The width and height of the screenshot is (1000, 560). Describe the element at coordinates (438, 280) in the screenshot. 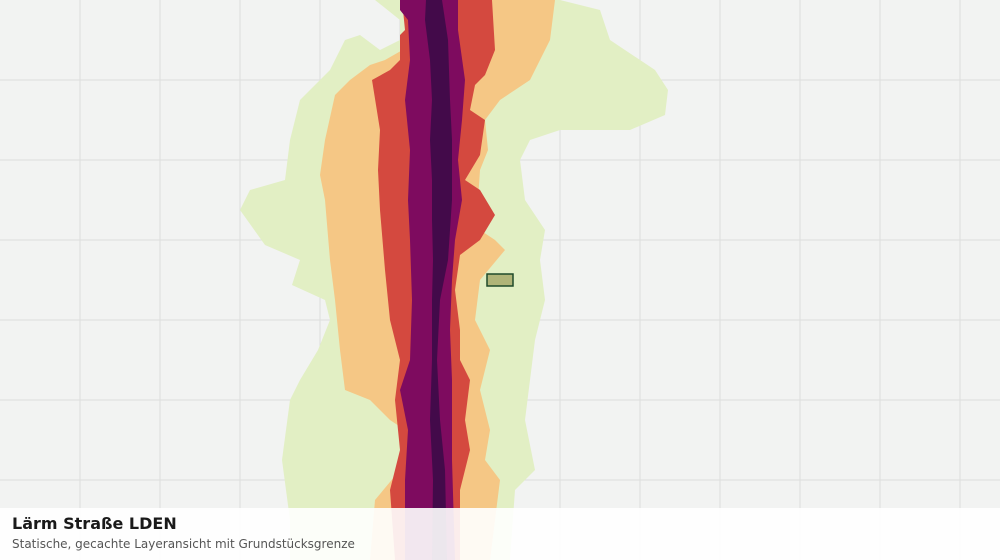

I see `noise-band-extreme` at that location.